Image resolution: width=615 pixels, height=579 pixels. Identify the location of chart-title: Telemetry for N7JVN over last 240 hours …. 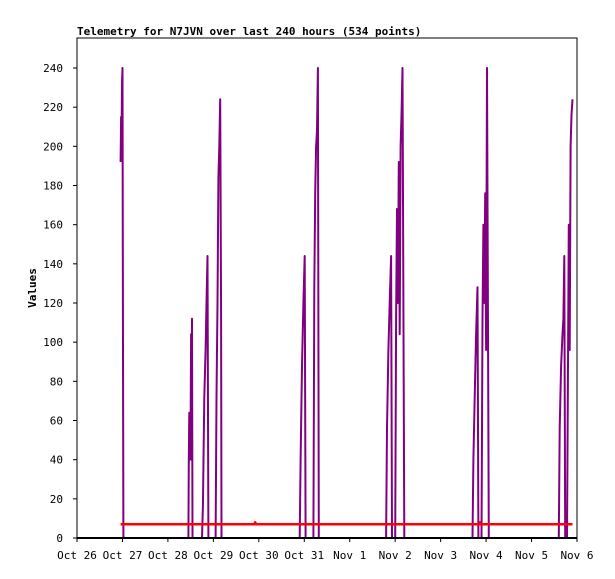
(249, 31).